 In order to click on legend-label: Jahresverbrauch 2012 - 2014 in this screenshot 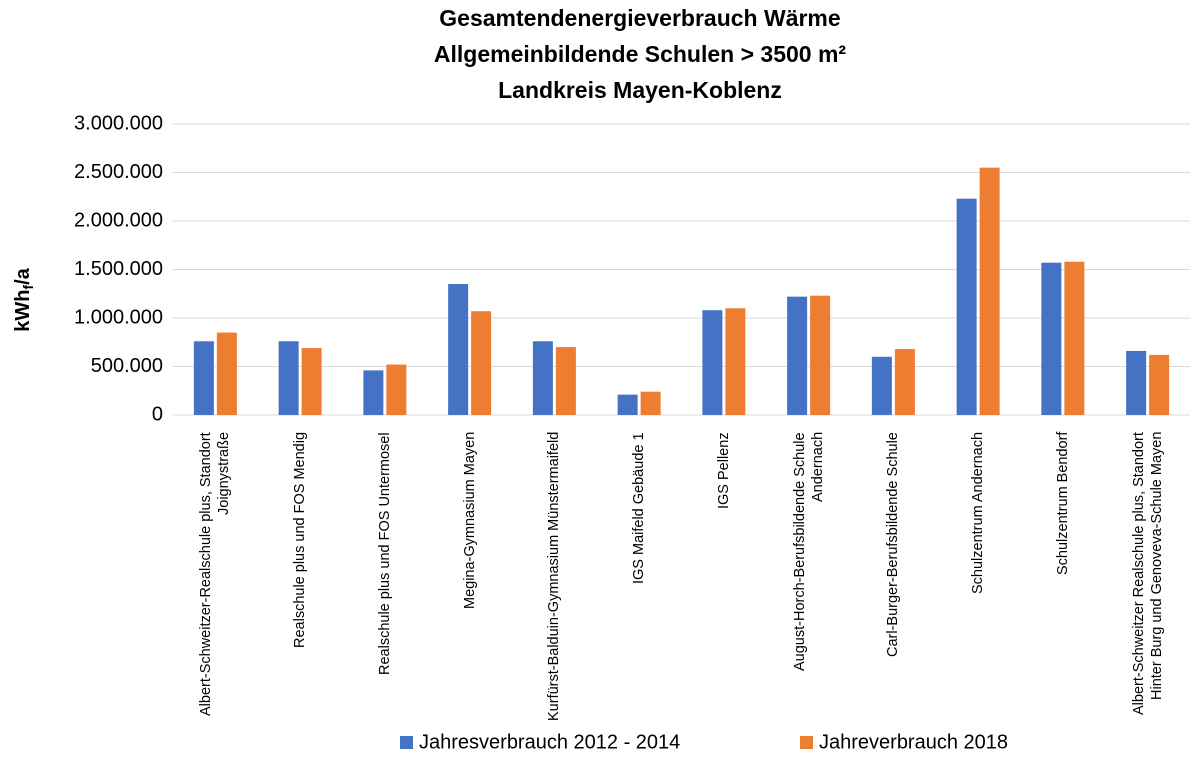, I will do `click(549, 742)`.